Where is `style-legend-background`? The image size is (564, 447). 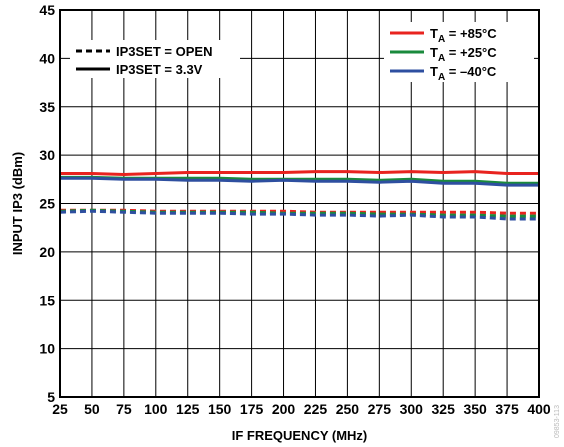
style-legend-background is located at coordinates (155, 59).